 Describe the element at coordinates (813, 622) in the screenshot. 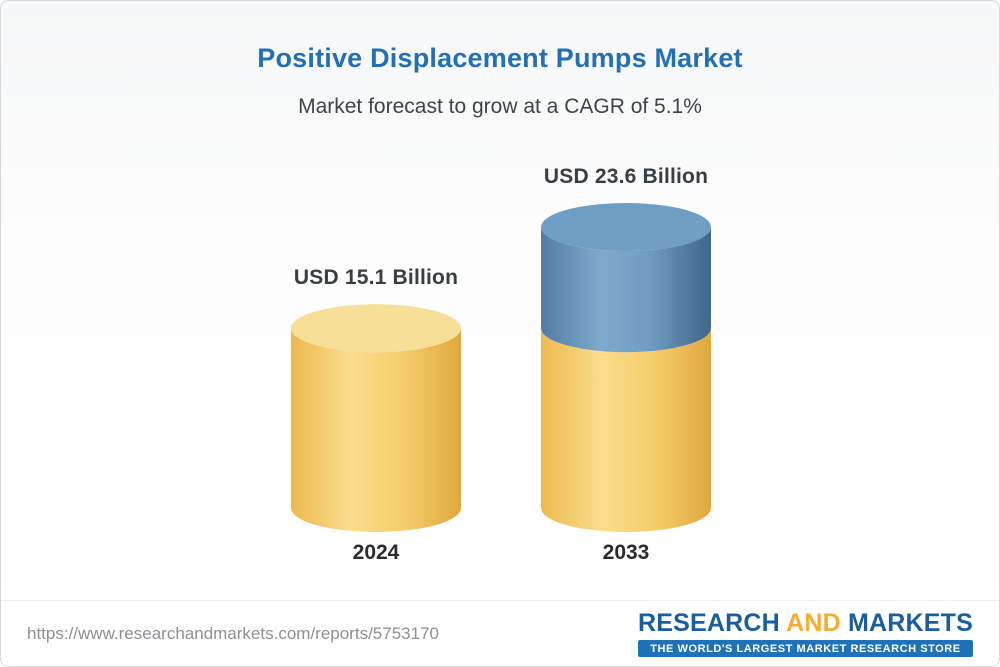

I see `logo-word-and: AND` at that location.